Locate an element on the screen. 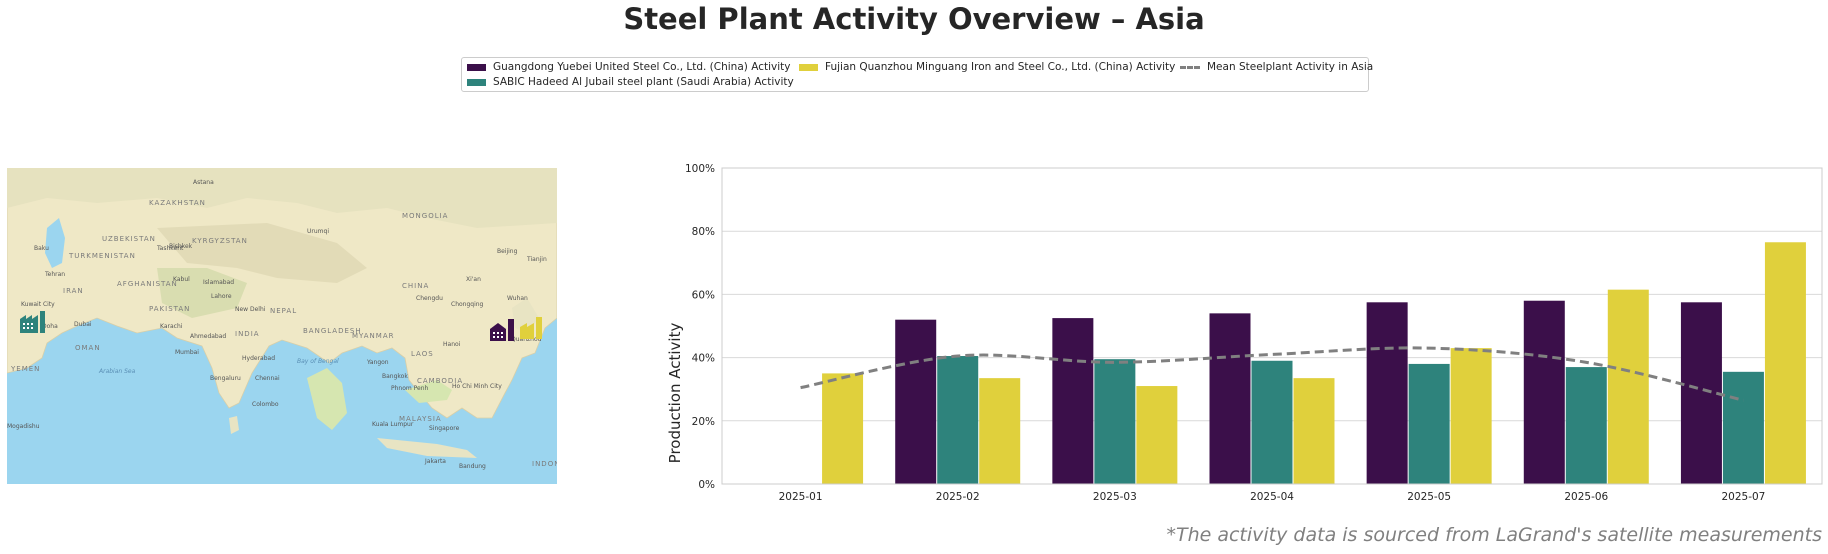 This screenshot has width=1828, height=554. y-axis-label: Production Activity is located at coordinates (675, 393).